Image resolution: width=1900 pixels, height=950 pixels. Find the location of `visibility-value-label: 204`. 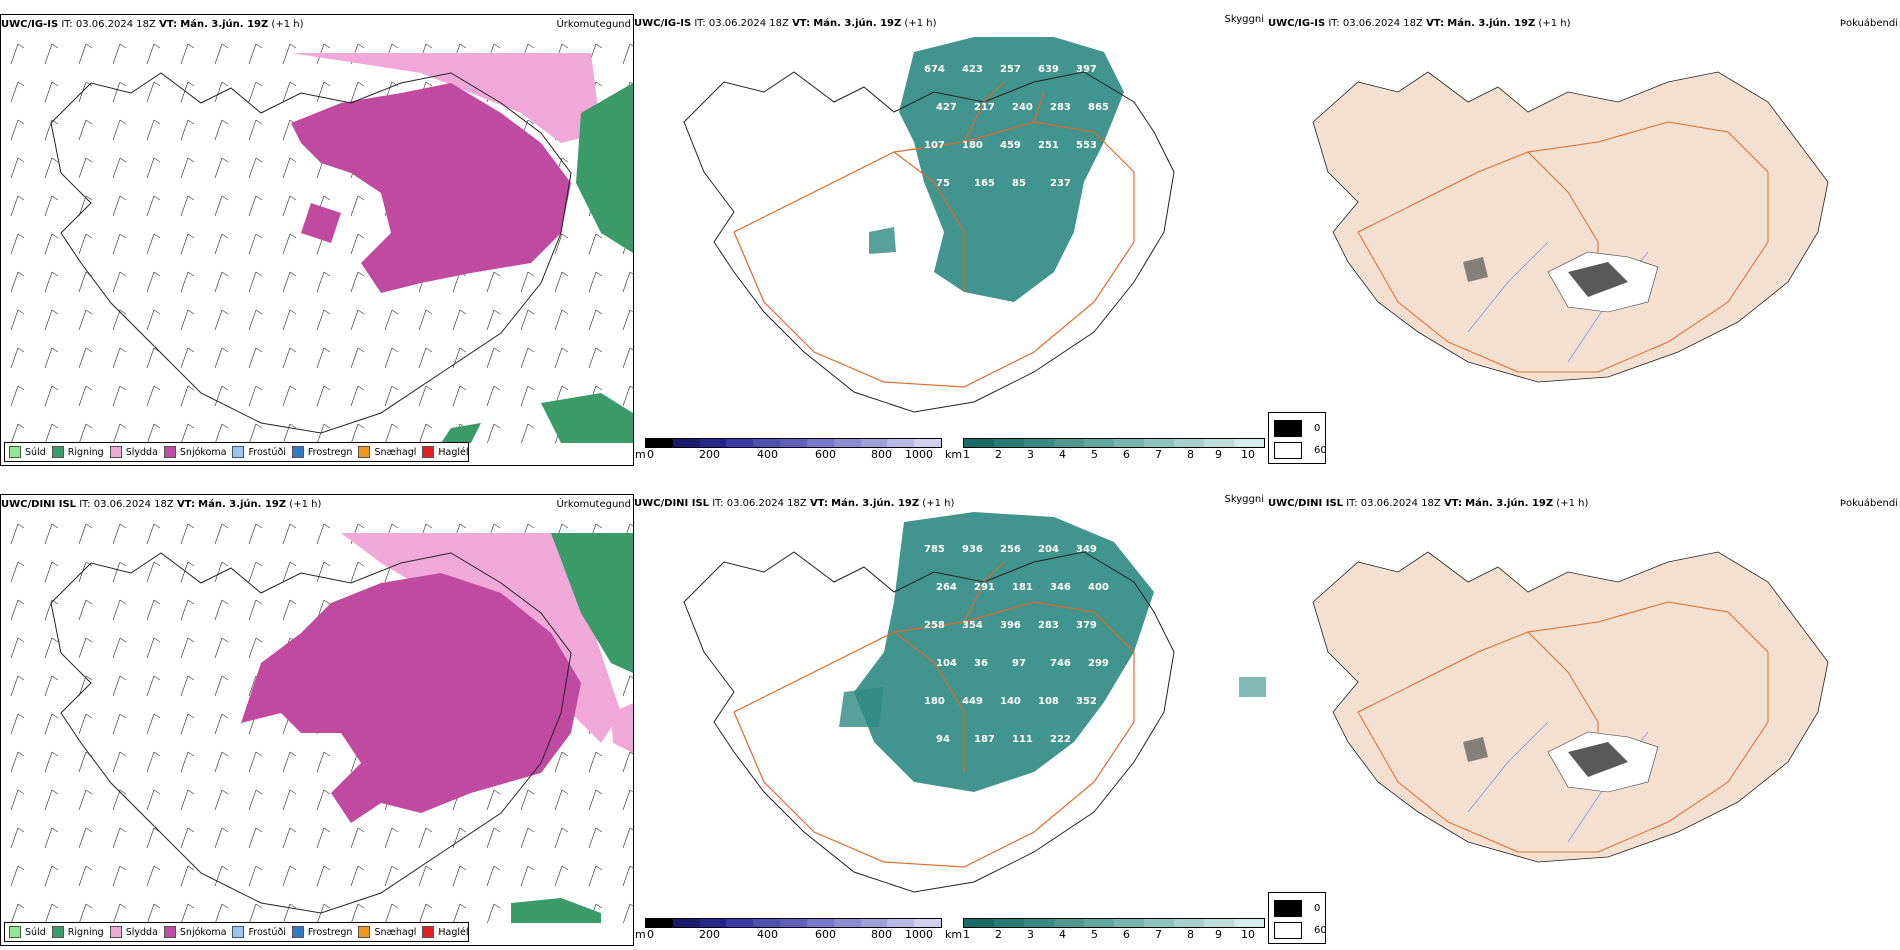

visibility-value-label: 204 is located at coordinates (1048, 549).